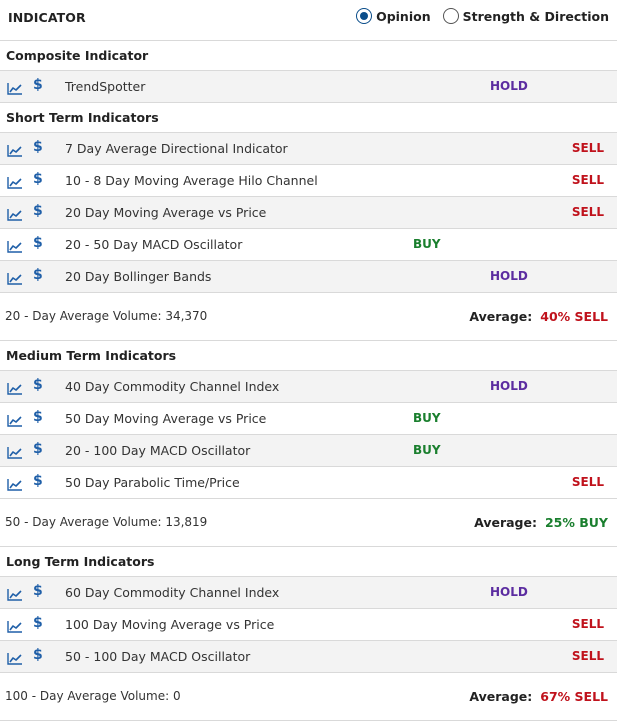  I want to click on radio-unselected-icon, so click(450, 16).